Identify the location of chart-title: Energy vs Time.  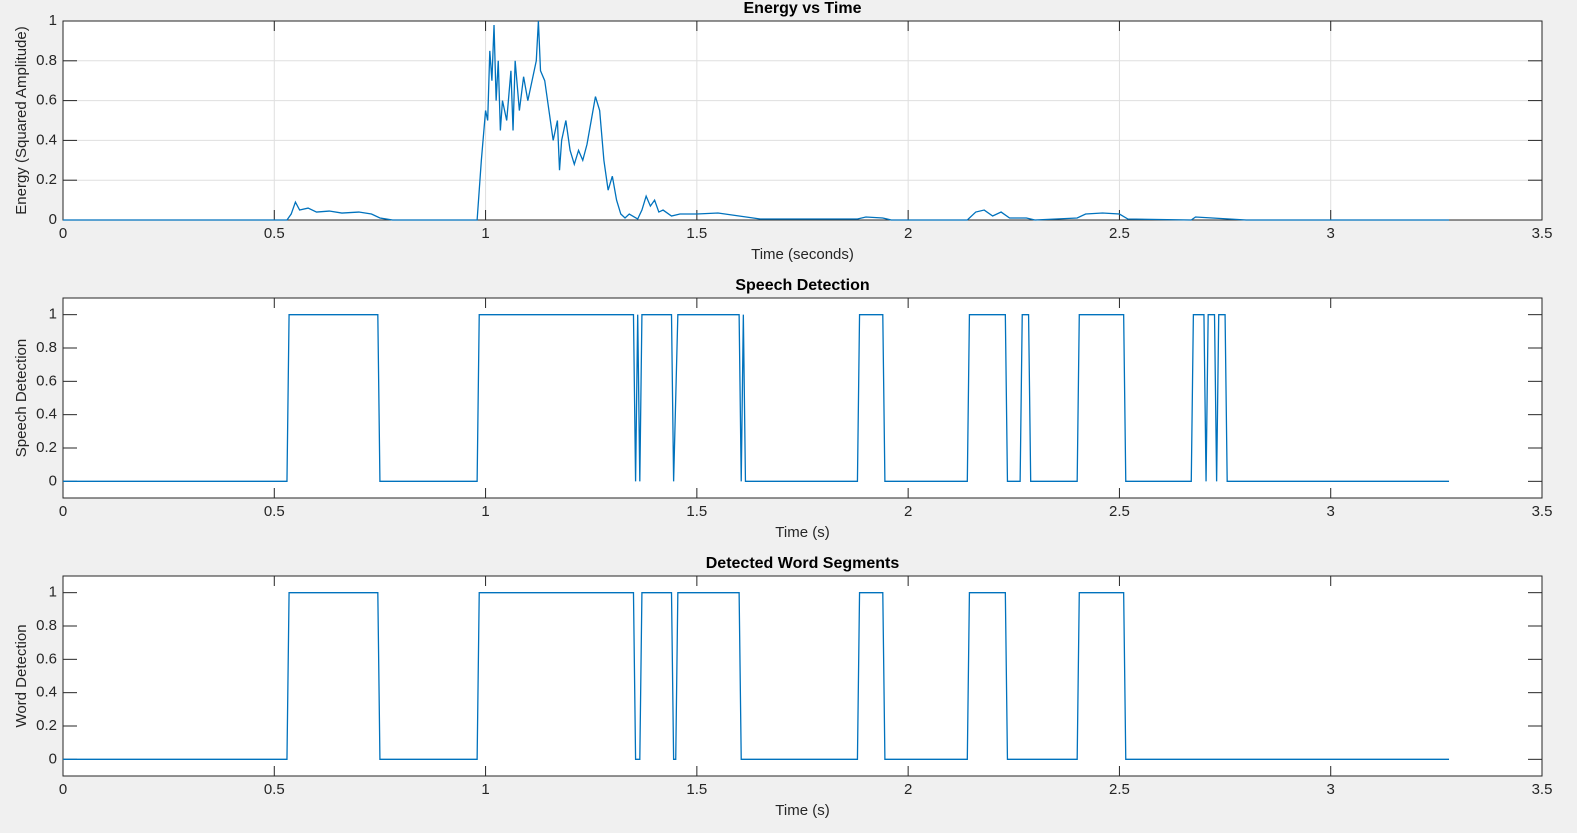
(803, 8).